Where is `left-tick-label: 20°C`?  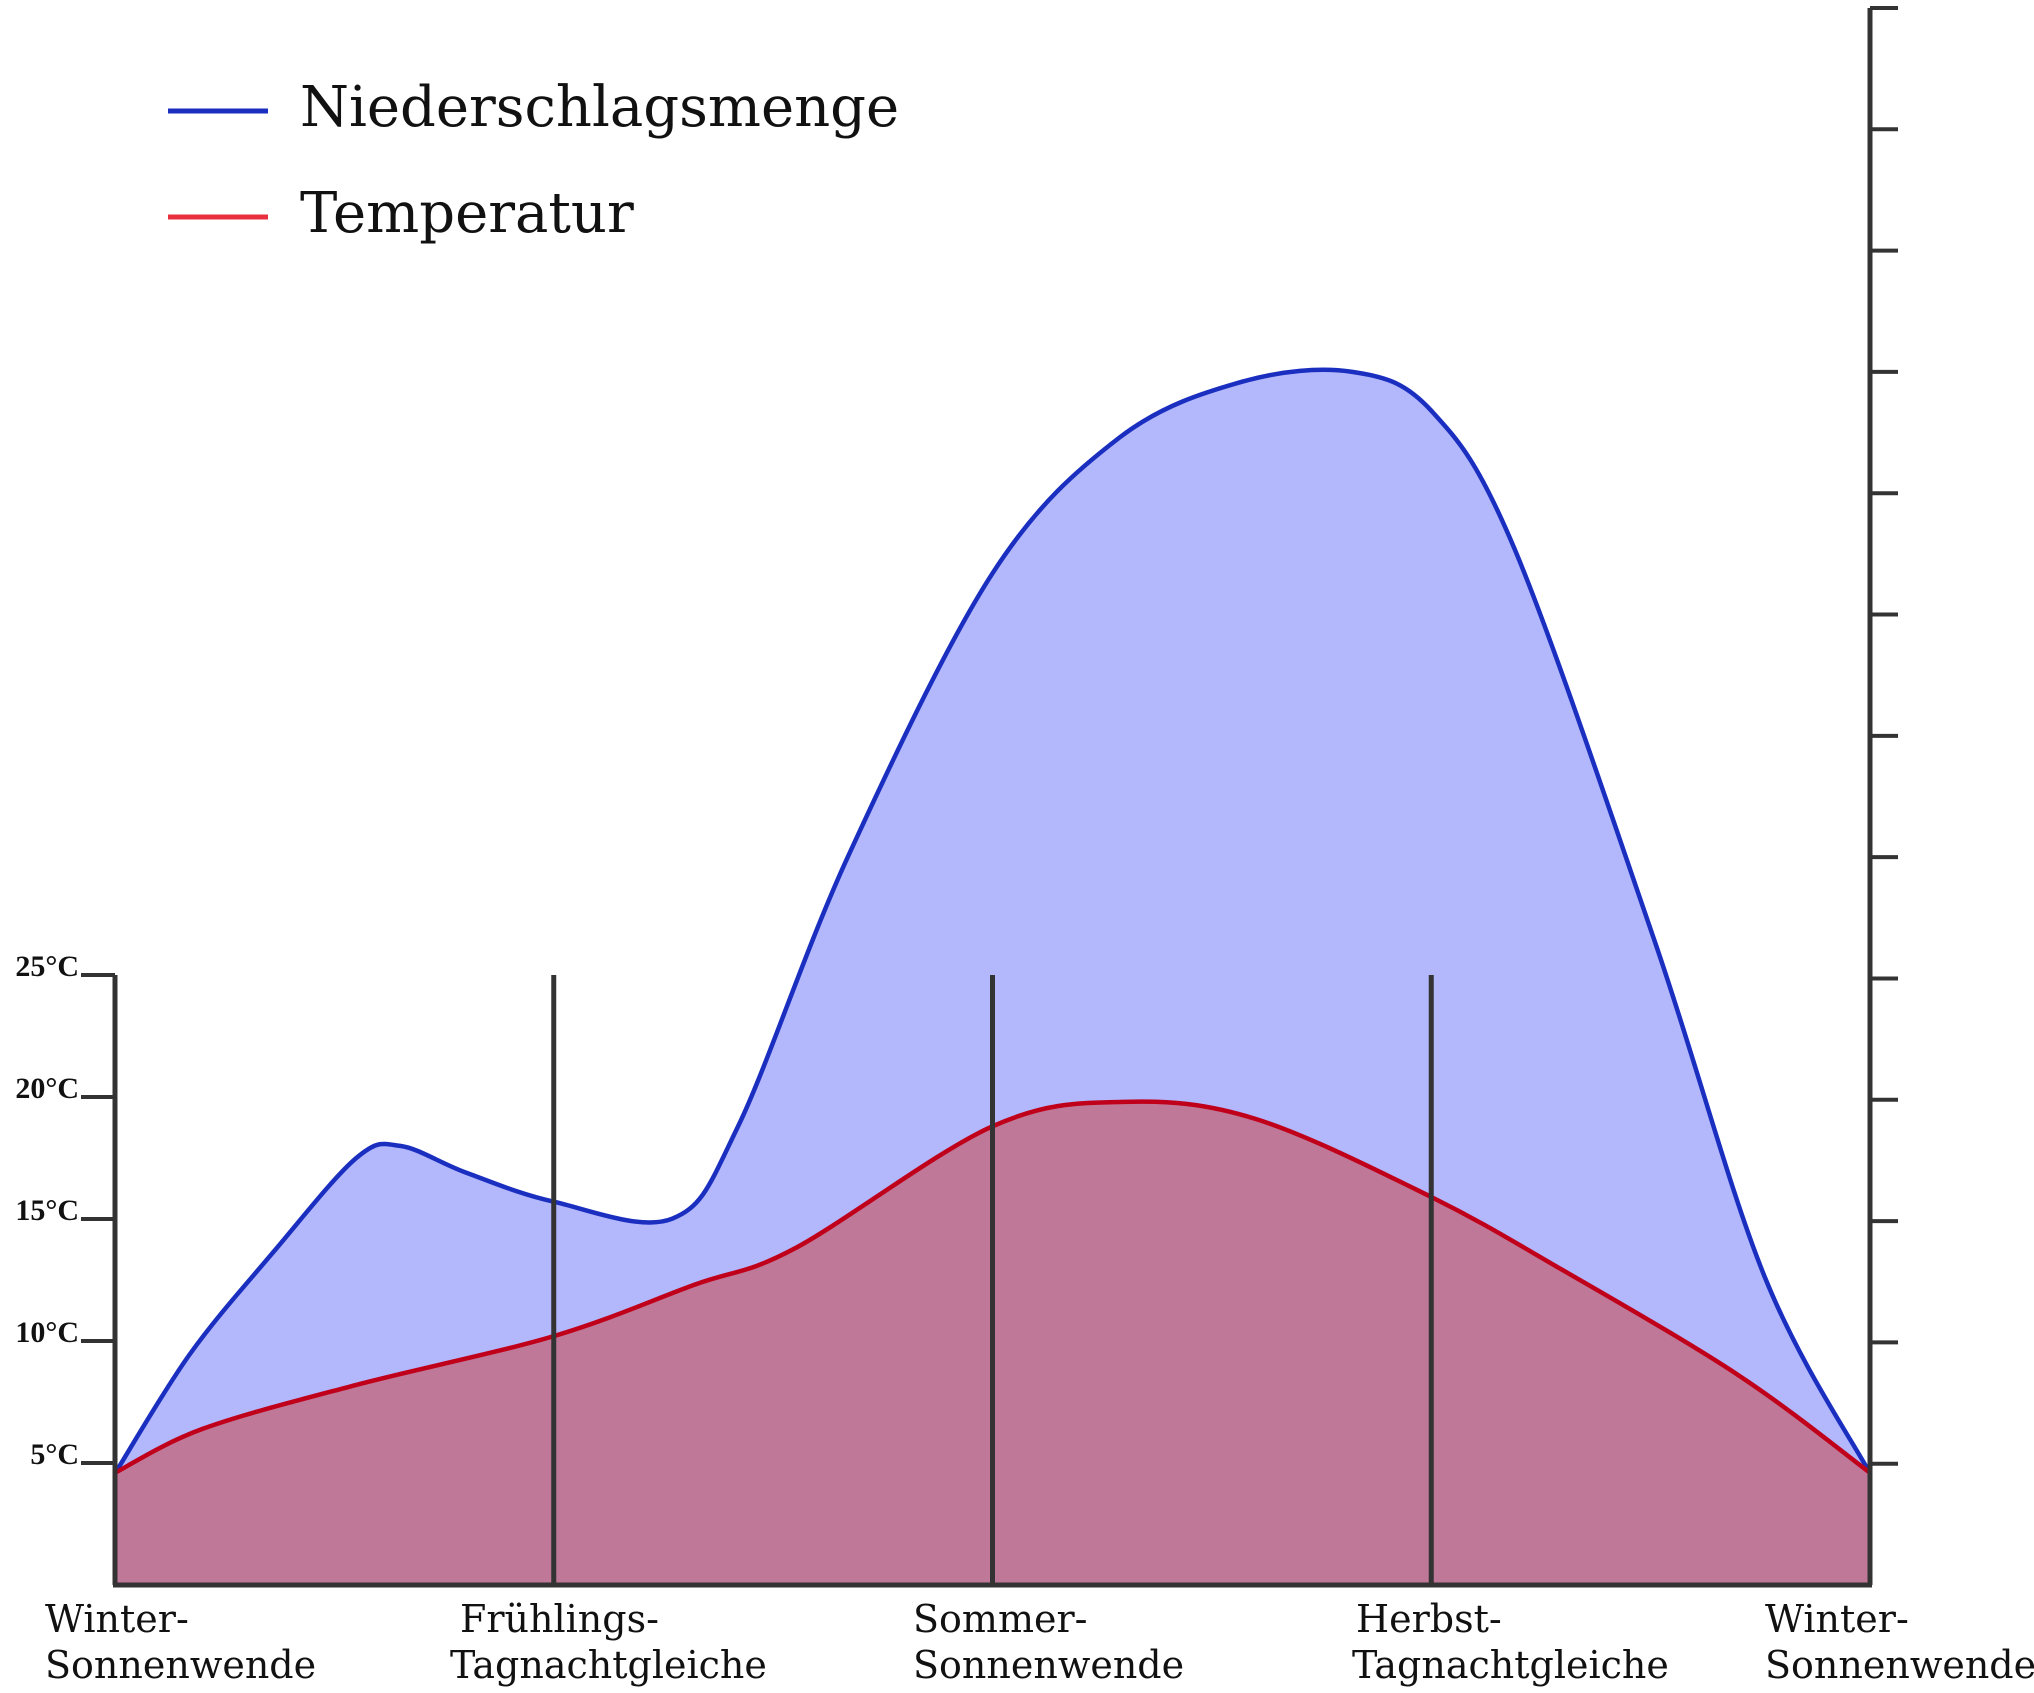
left-tick-label: 20°C is located at coordinates (47, 1088).